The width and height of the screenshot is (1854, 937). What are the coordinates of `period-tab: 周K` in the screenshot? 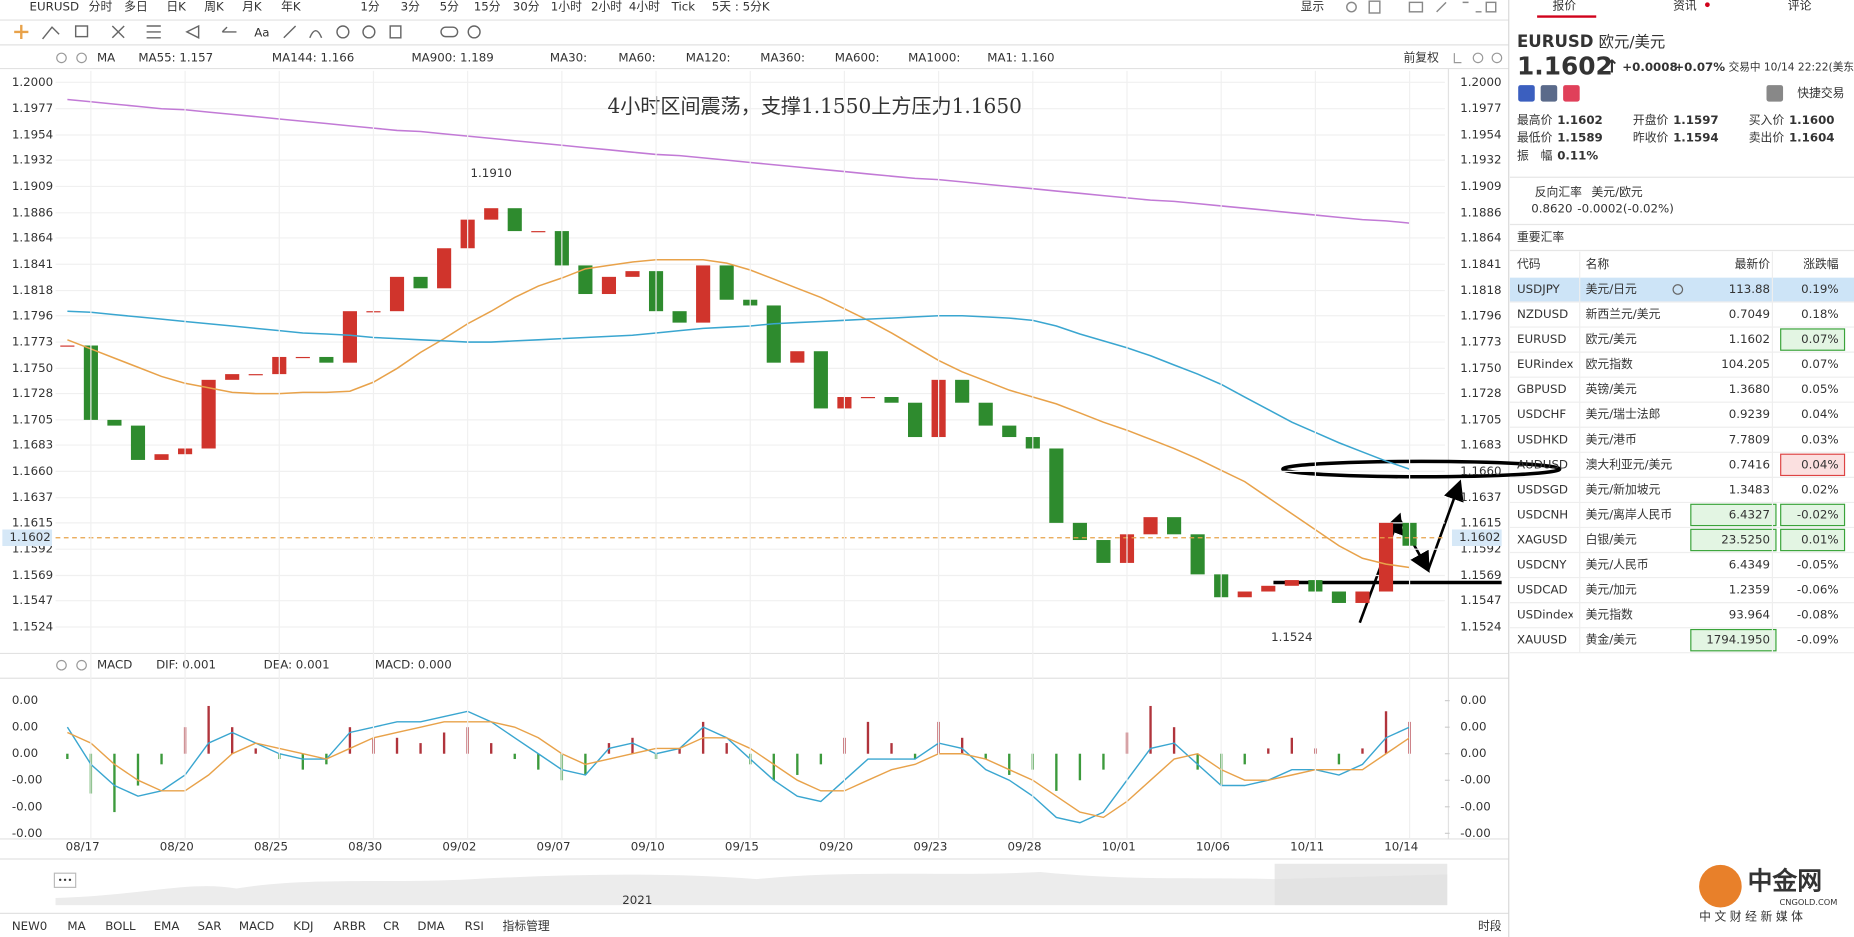 It's located at (214, 7).